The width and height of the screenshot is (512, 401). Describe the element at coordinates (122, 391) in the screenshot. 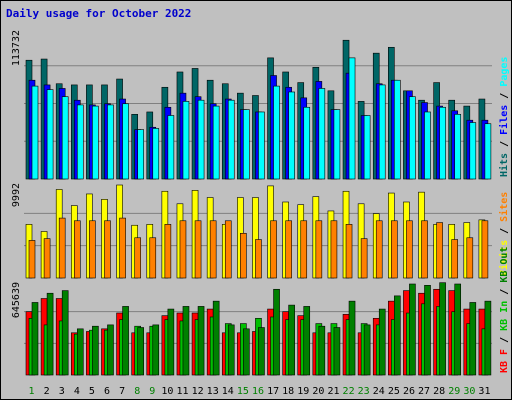

I see `x-tick-label: 7` at that location.